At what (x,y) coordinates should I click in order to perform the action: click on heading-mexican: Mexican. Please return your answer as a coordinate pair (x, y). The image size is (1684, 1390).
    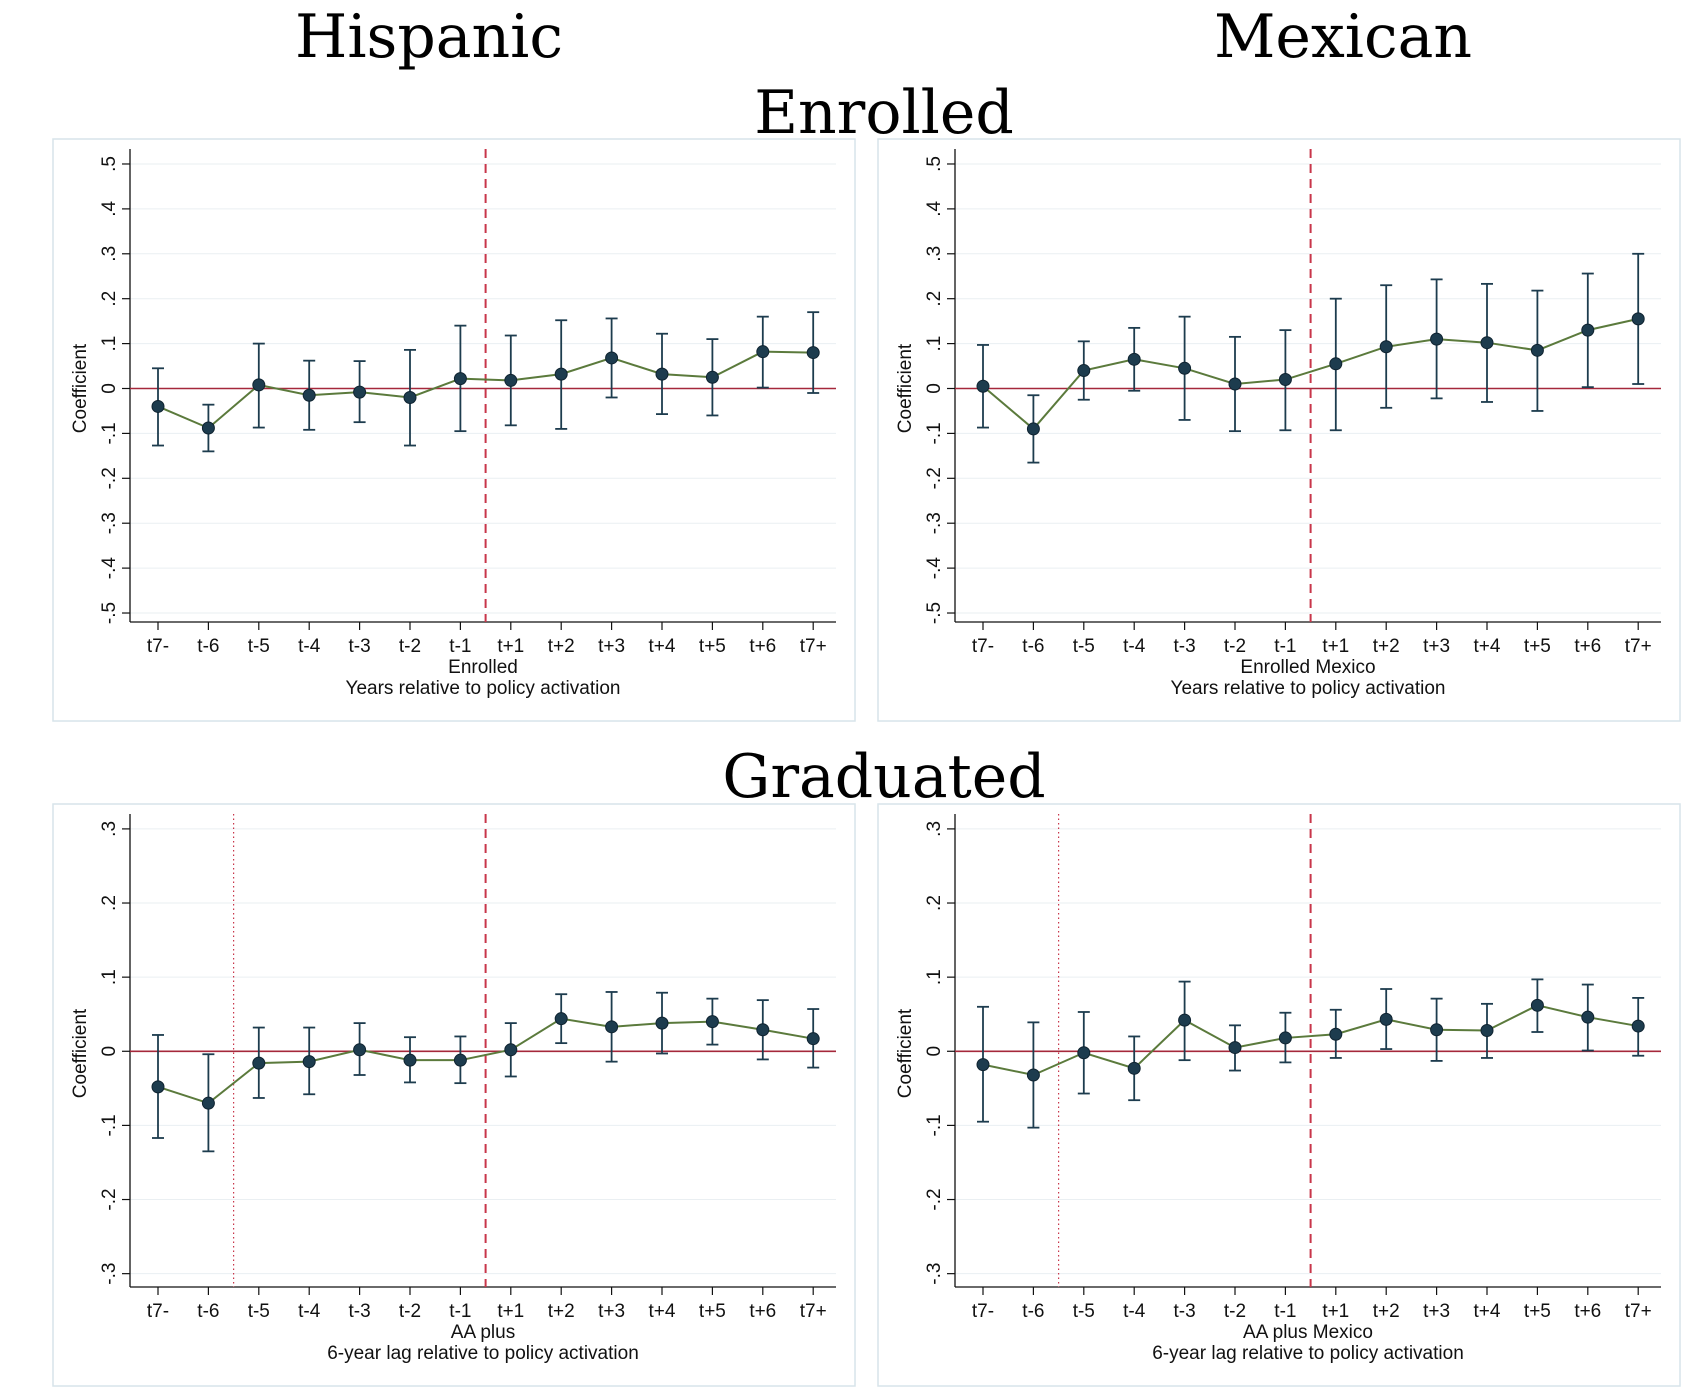
    Looking at the image, I should click on (1343, 37).